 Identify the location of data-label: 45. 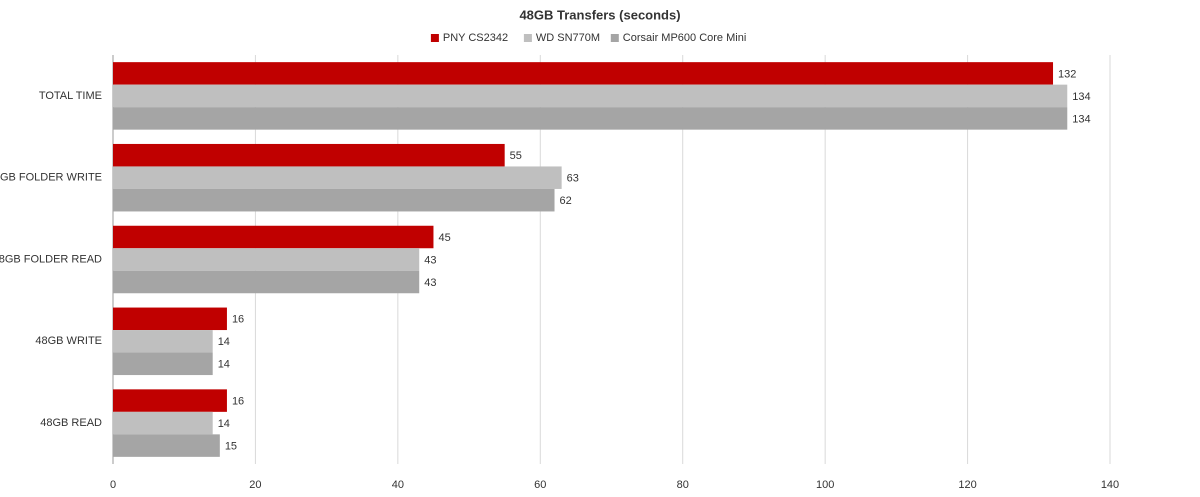
(444, 238).